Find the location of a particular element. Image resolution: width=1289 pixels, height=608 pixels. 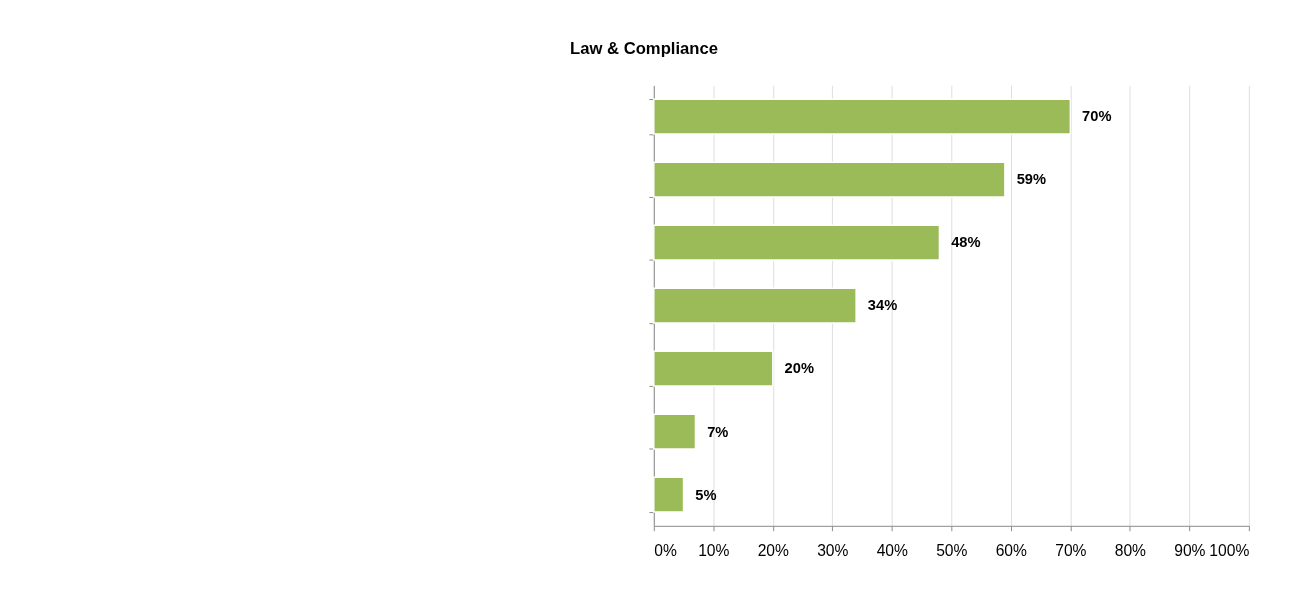

x-tick-label: 100% is located at coordinates (1229, 550).